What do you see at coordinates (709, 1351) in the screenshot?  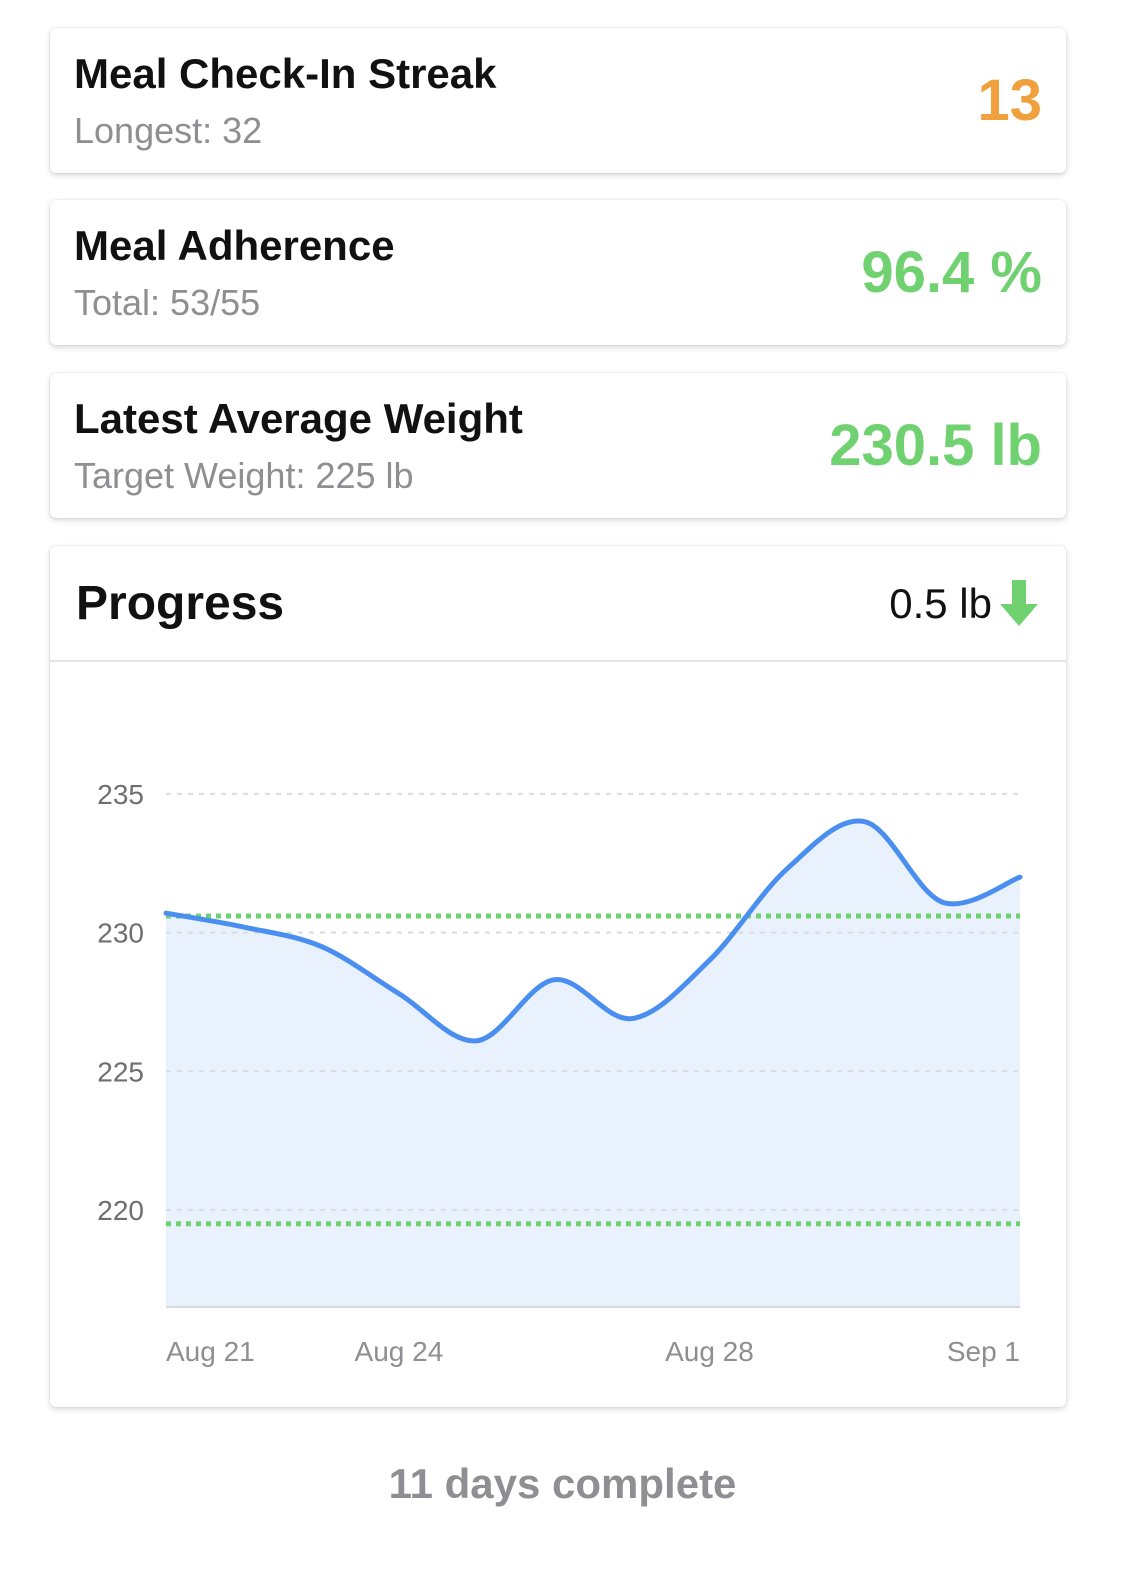 I see `x-tick-label: Aug 28` at bounding box center [709, 1351].